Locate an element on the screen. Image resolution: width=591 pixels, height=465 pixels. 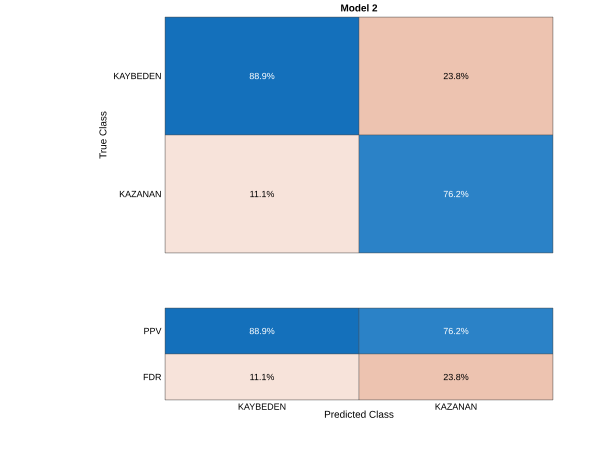
x-axis-title: Predicted Class is located at coordinates (359, 414).